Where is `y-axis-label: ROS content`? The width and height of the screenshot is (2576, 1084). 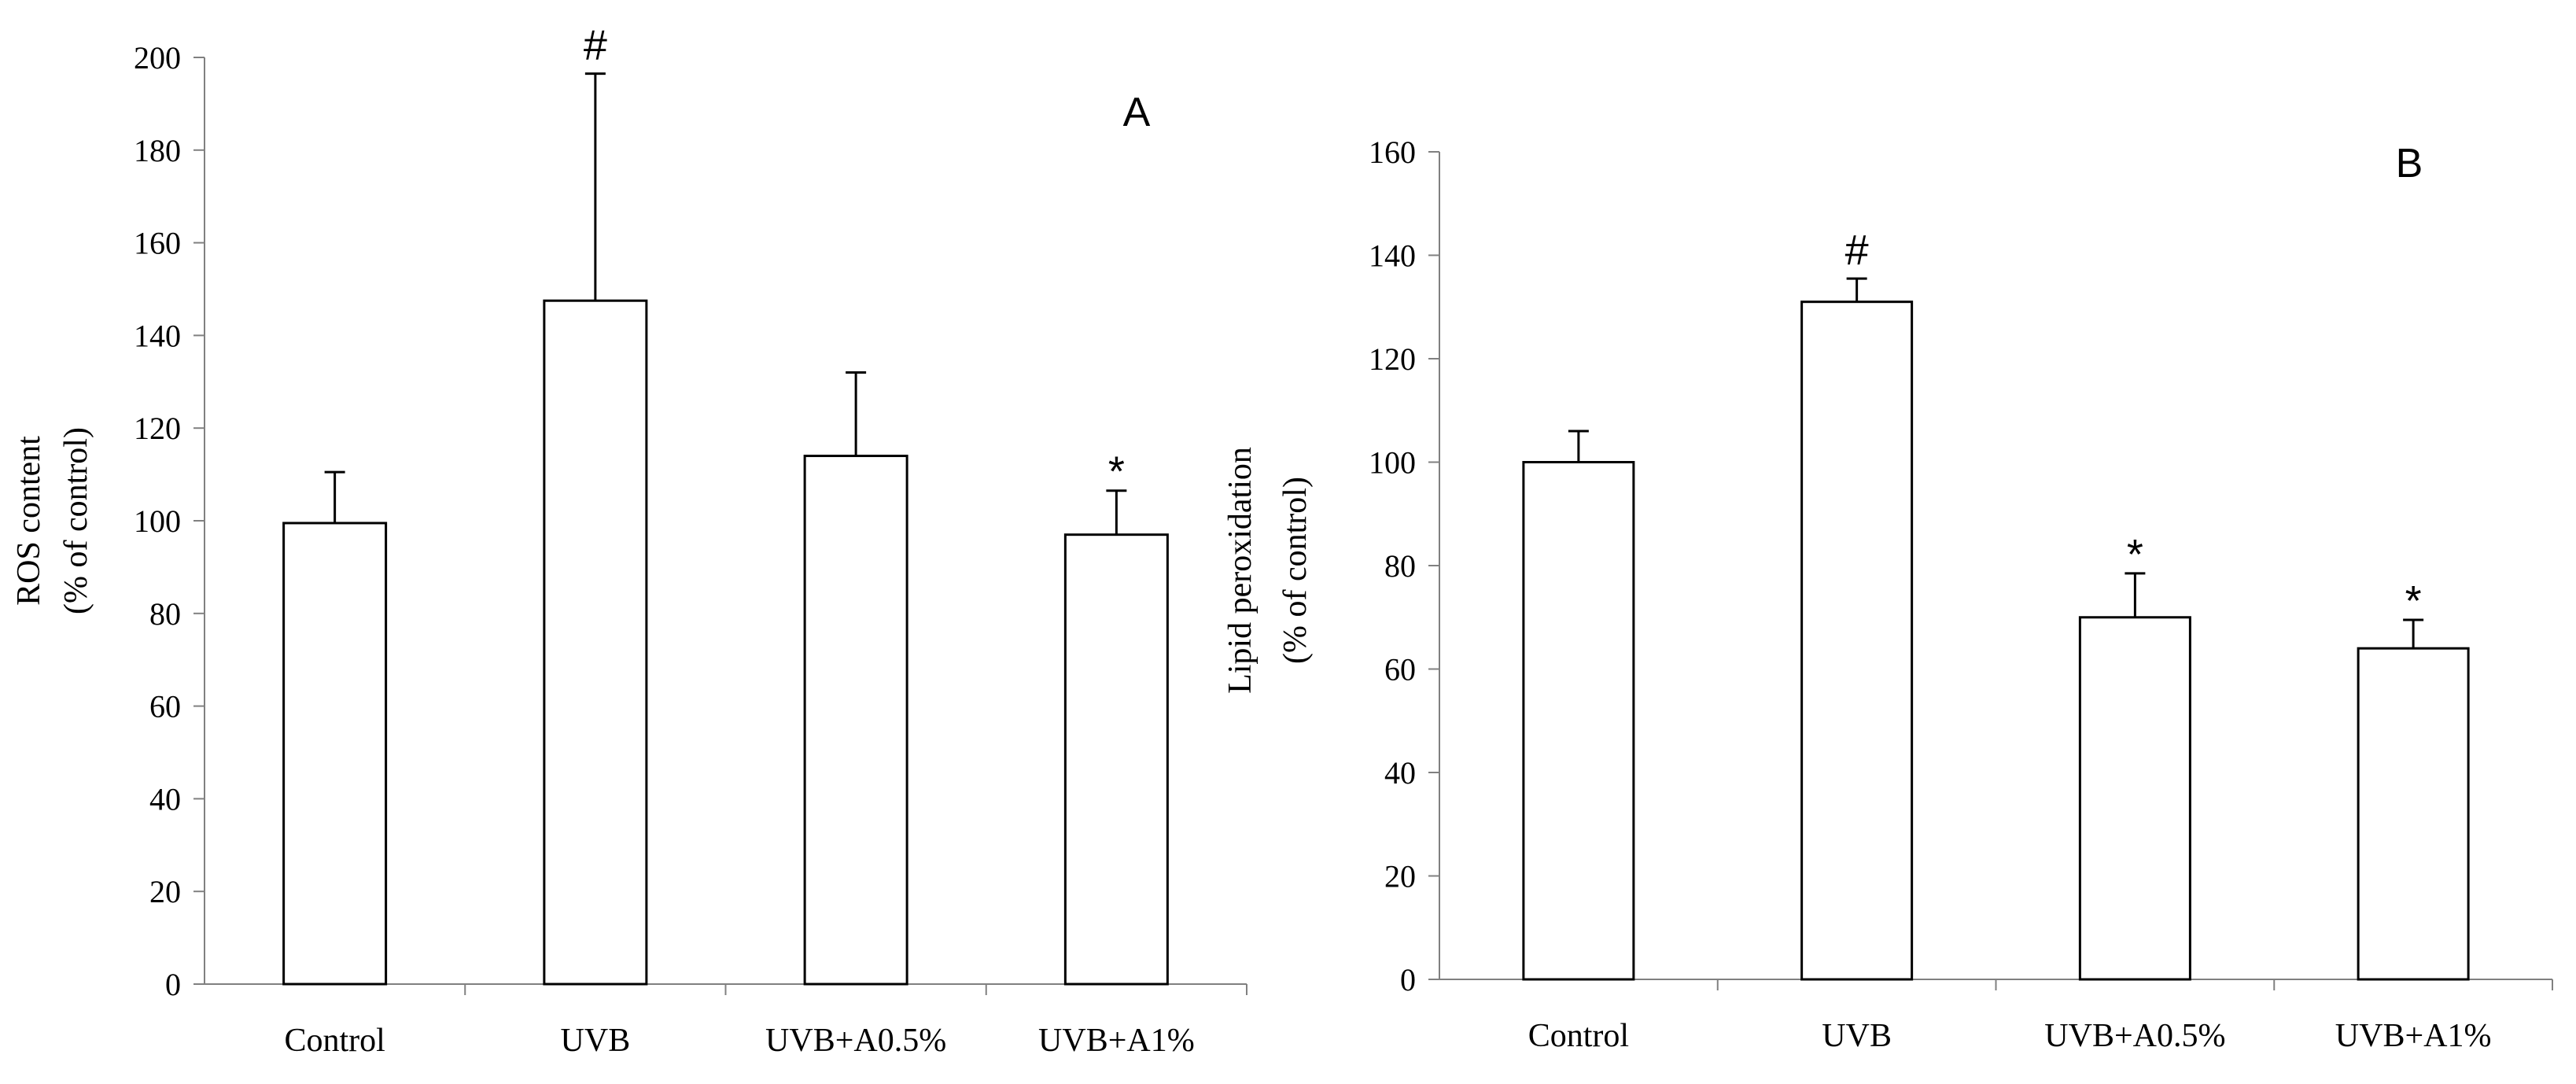 y-axis-label: ROS content is located at coordinates (29, 521).